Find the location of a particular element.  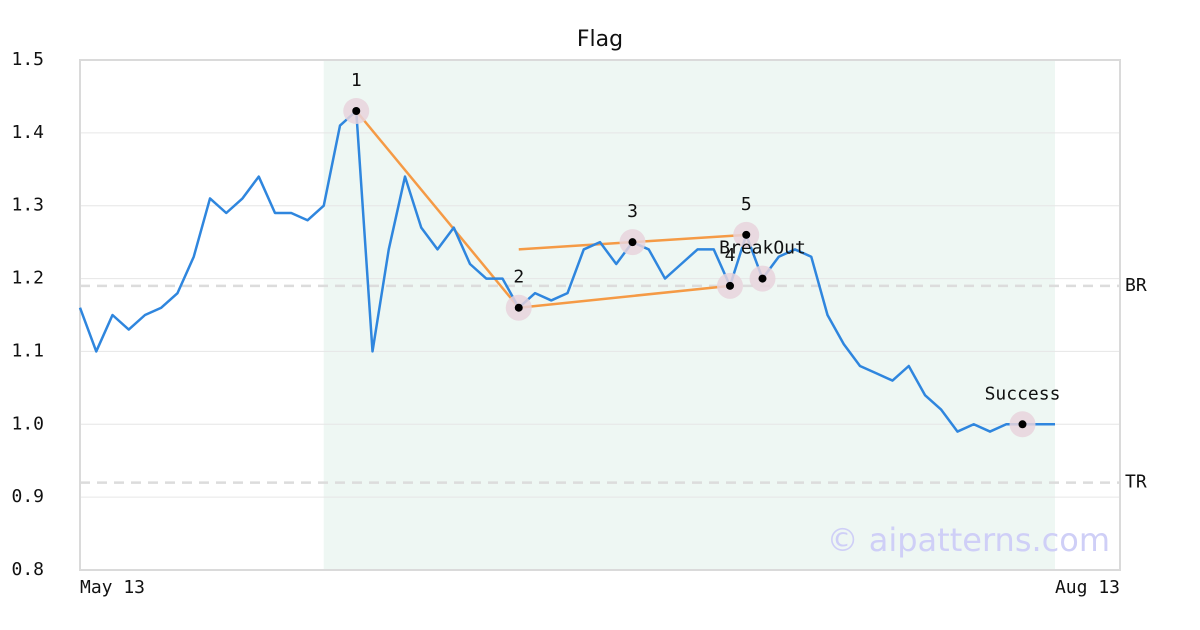

point-label: 5 is located at coordinates (746, 204).